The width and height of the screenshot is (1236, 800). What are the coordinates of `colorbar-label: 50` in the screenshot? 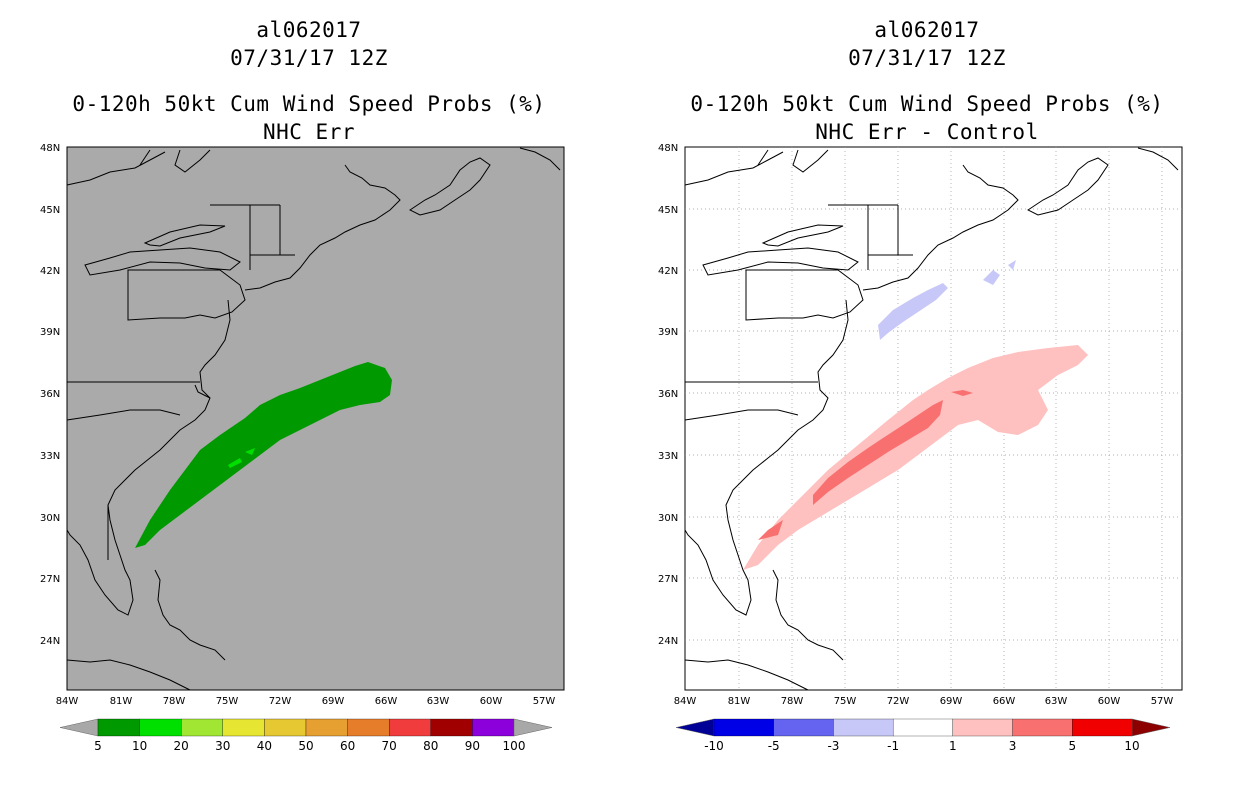 It's located at (305, 746).